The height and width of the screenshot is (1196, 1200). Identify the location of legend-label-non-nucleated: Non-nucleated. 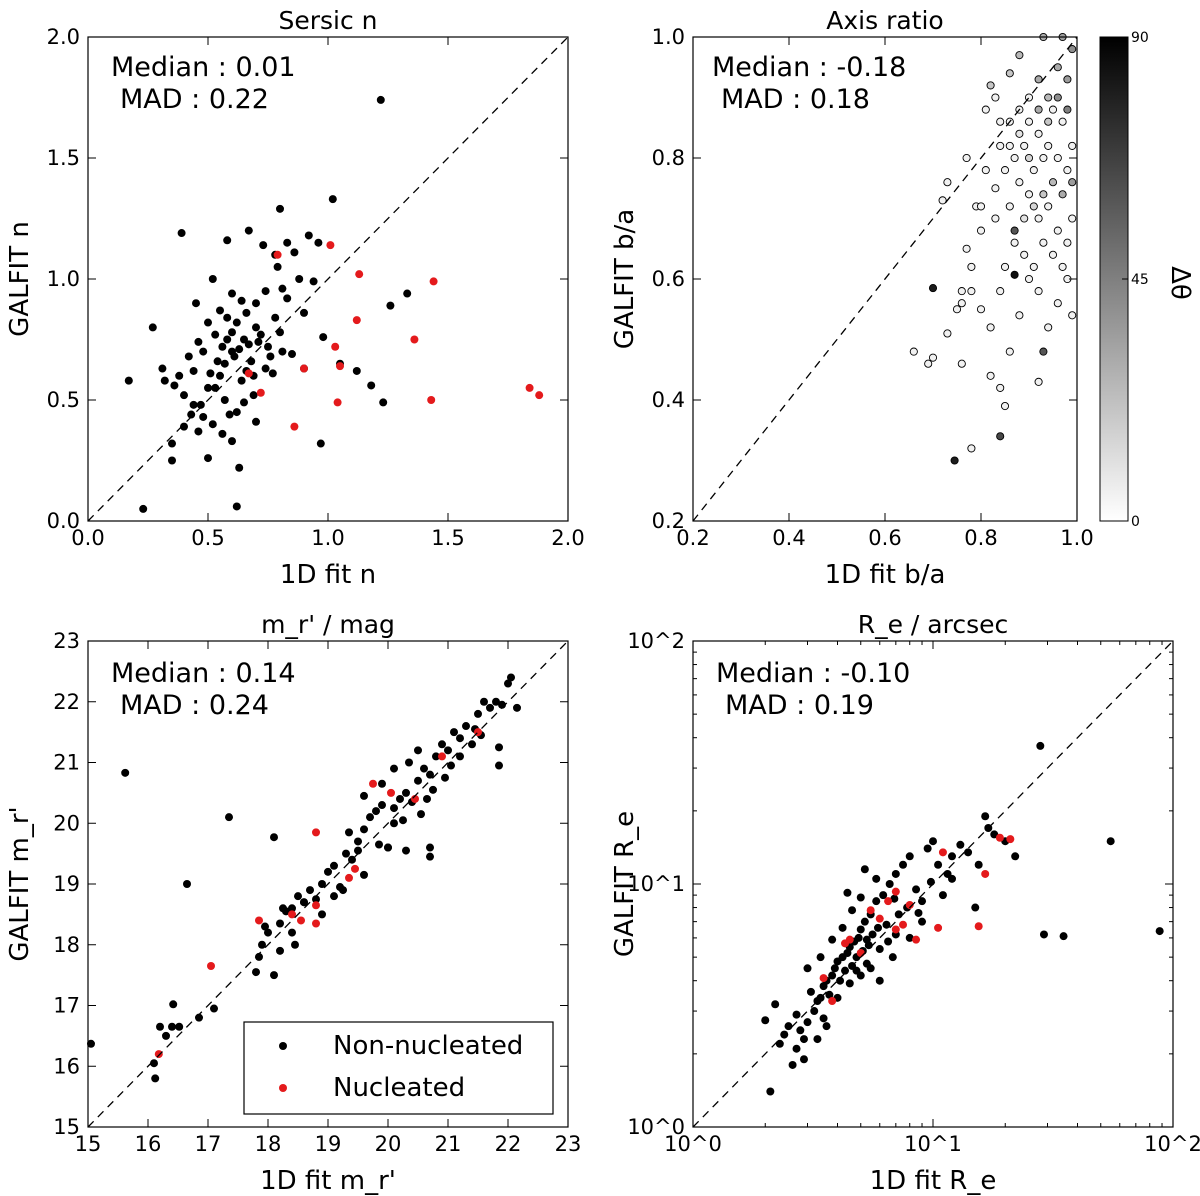
(428, 1046).